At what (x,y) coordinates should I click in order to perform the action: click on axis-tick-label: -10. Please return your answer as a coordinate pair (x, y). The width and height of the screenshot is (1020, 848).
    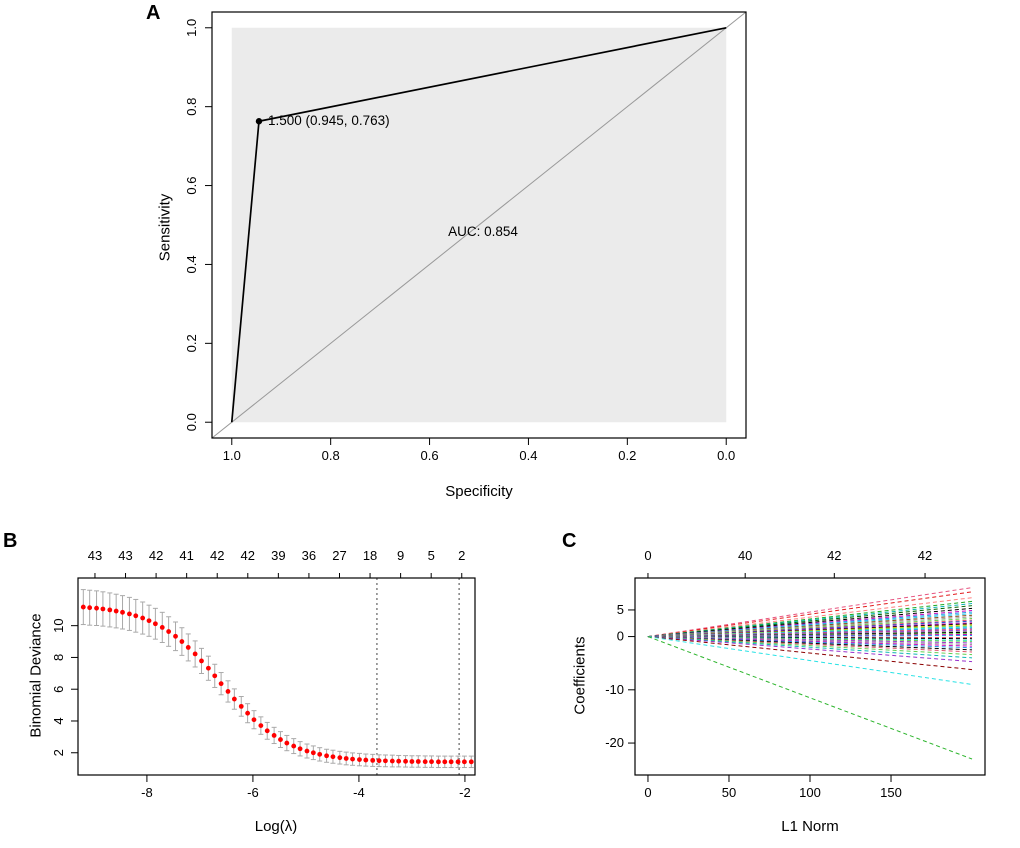
    Looking at the image, I should click on (614, 689).